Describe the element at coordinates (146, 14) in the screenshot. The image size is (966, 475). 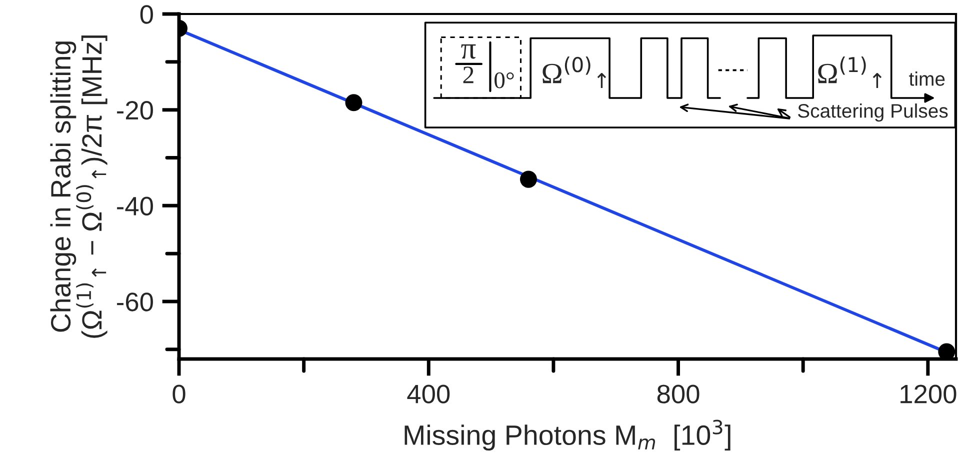
I see `y-tick-label: 0` at that location.